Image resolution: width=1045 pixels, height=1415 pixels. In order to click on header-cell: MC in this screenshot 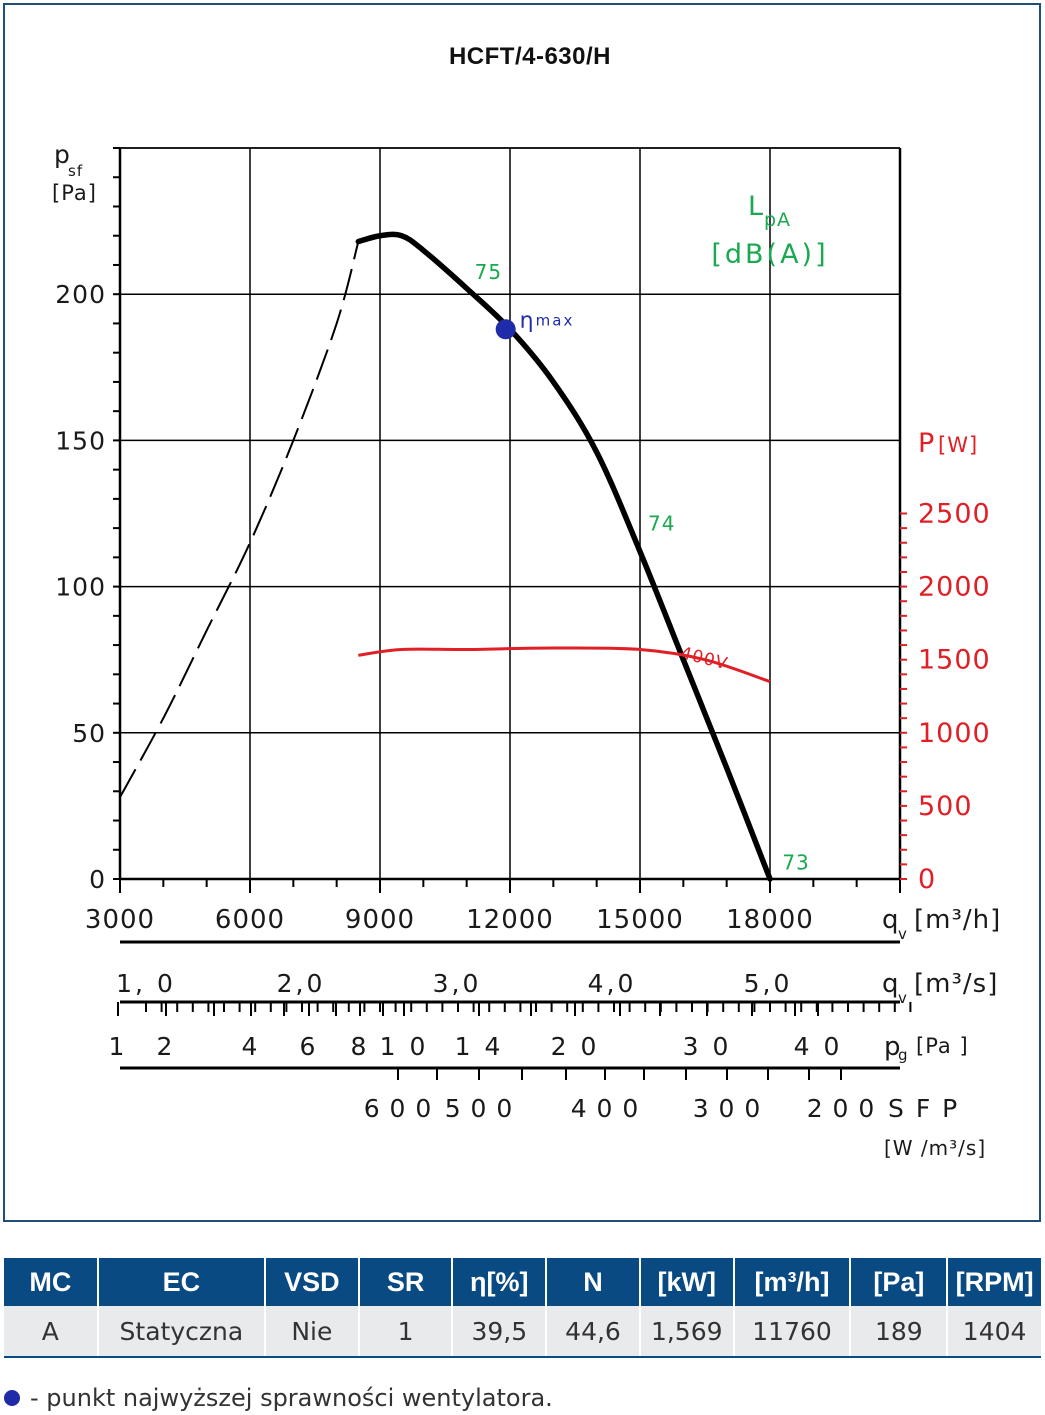, I will do `click(51, 1282)`.